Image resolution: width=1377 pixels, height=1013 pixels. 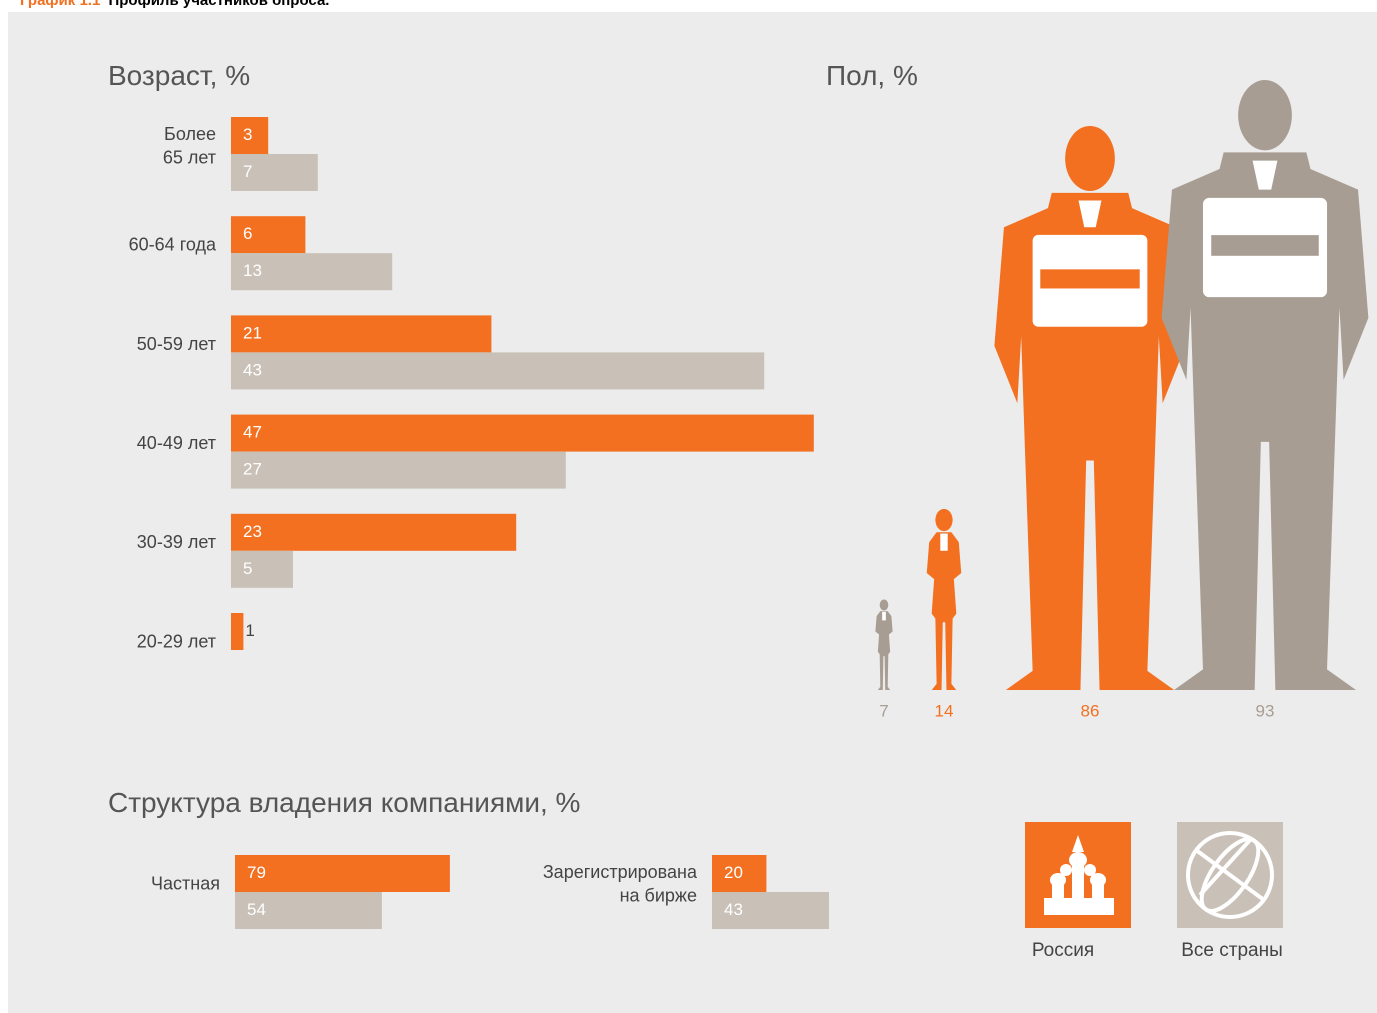 I want to click on legend: Россия Все страны, so click(x=1154, y=891).